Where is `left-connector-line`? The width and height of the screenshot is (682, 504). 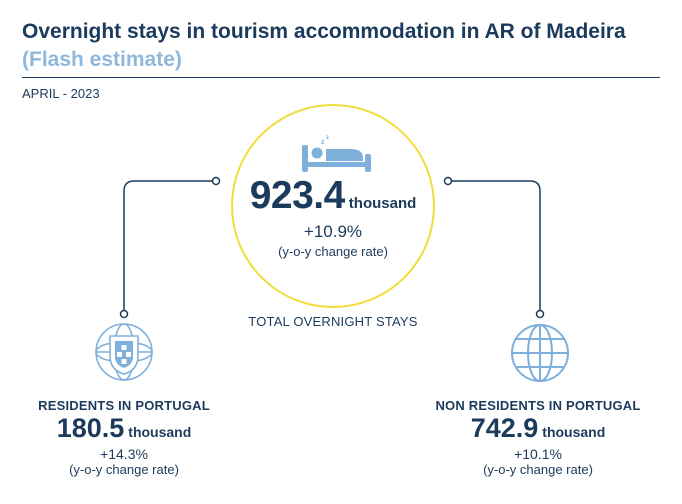 left-connector-line is located at coordinates (169, 246).